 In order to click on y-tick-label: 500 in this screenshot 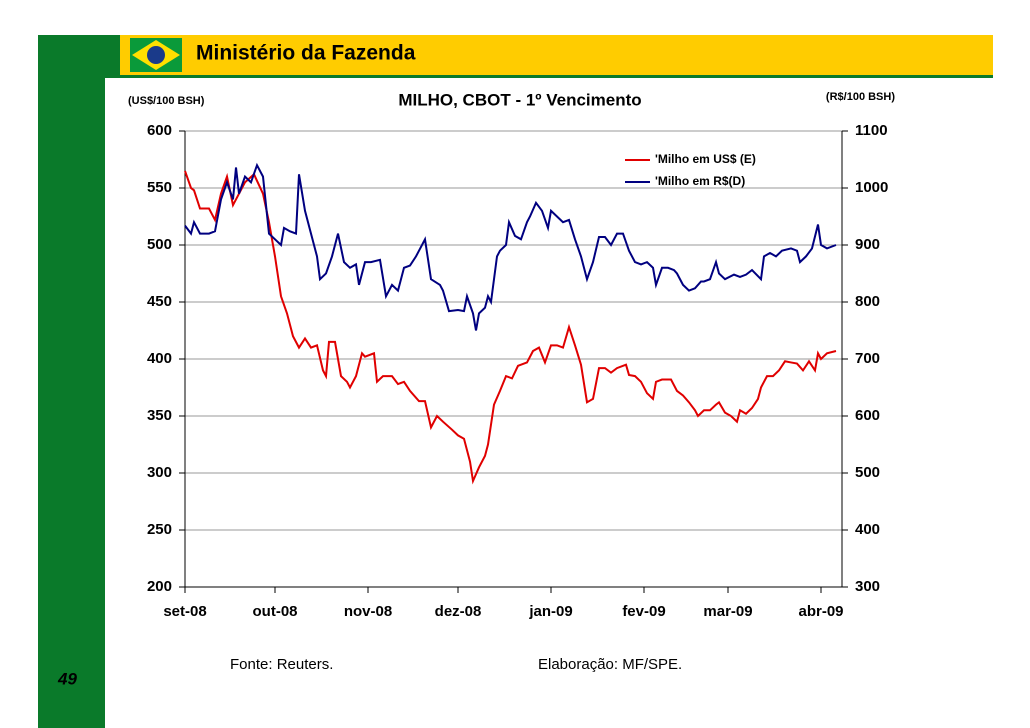, I will do `click(159, 244)`.